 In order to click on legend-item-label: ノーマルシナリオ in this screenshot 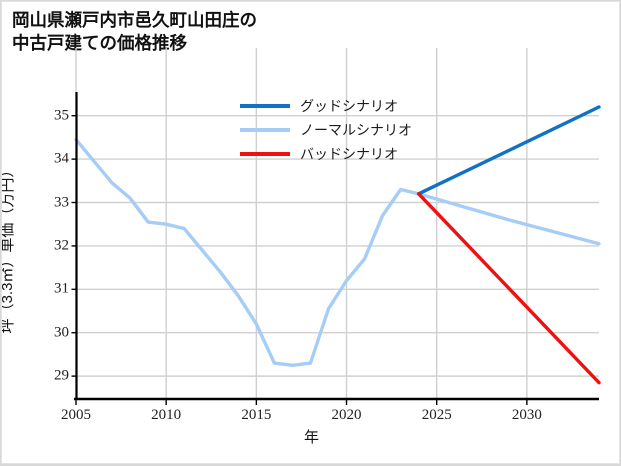, I will do `click(356, 130)`.